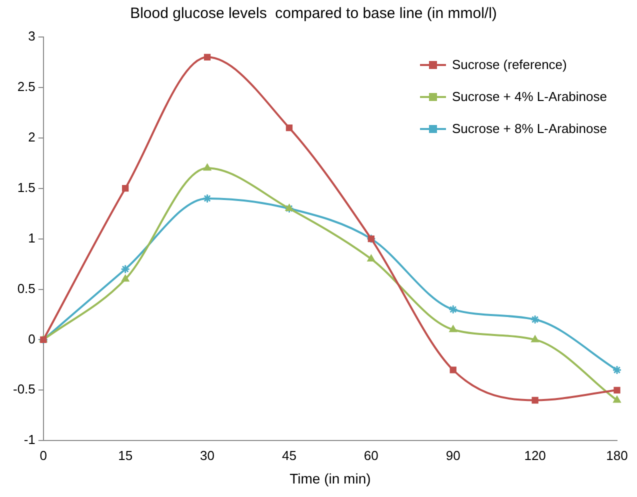  I want to click on y-tick-label: -1, so click(30, 440).